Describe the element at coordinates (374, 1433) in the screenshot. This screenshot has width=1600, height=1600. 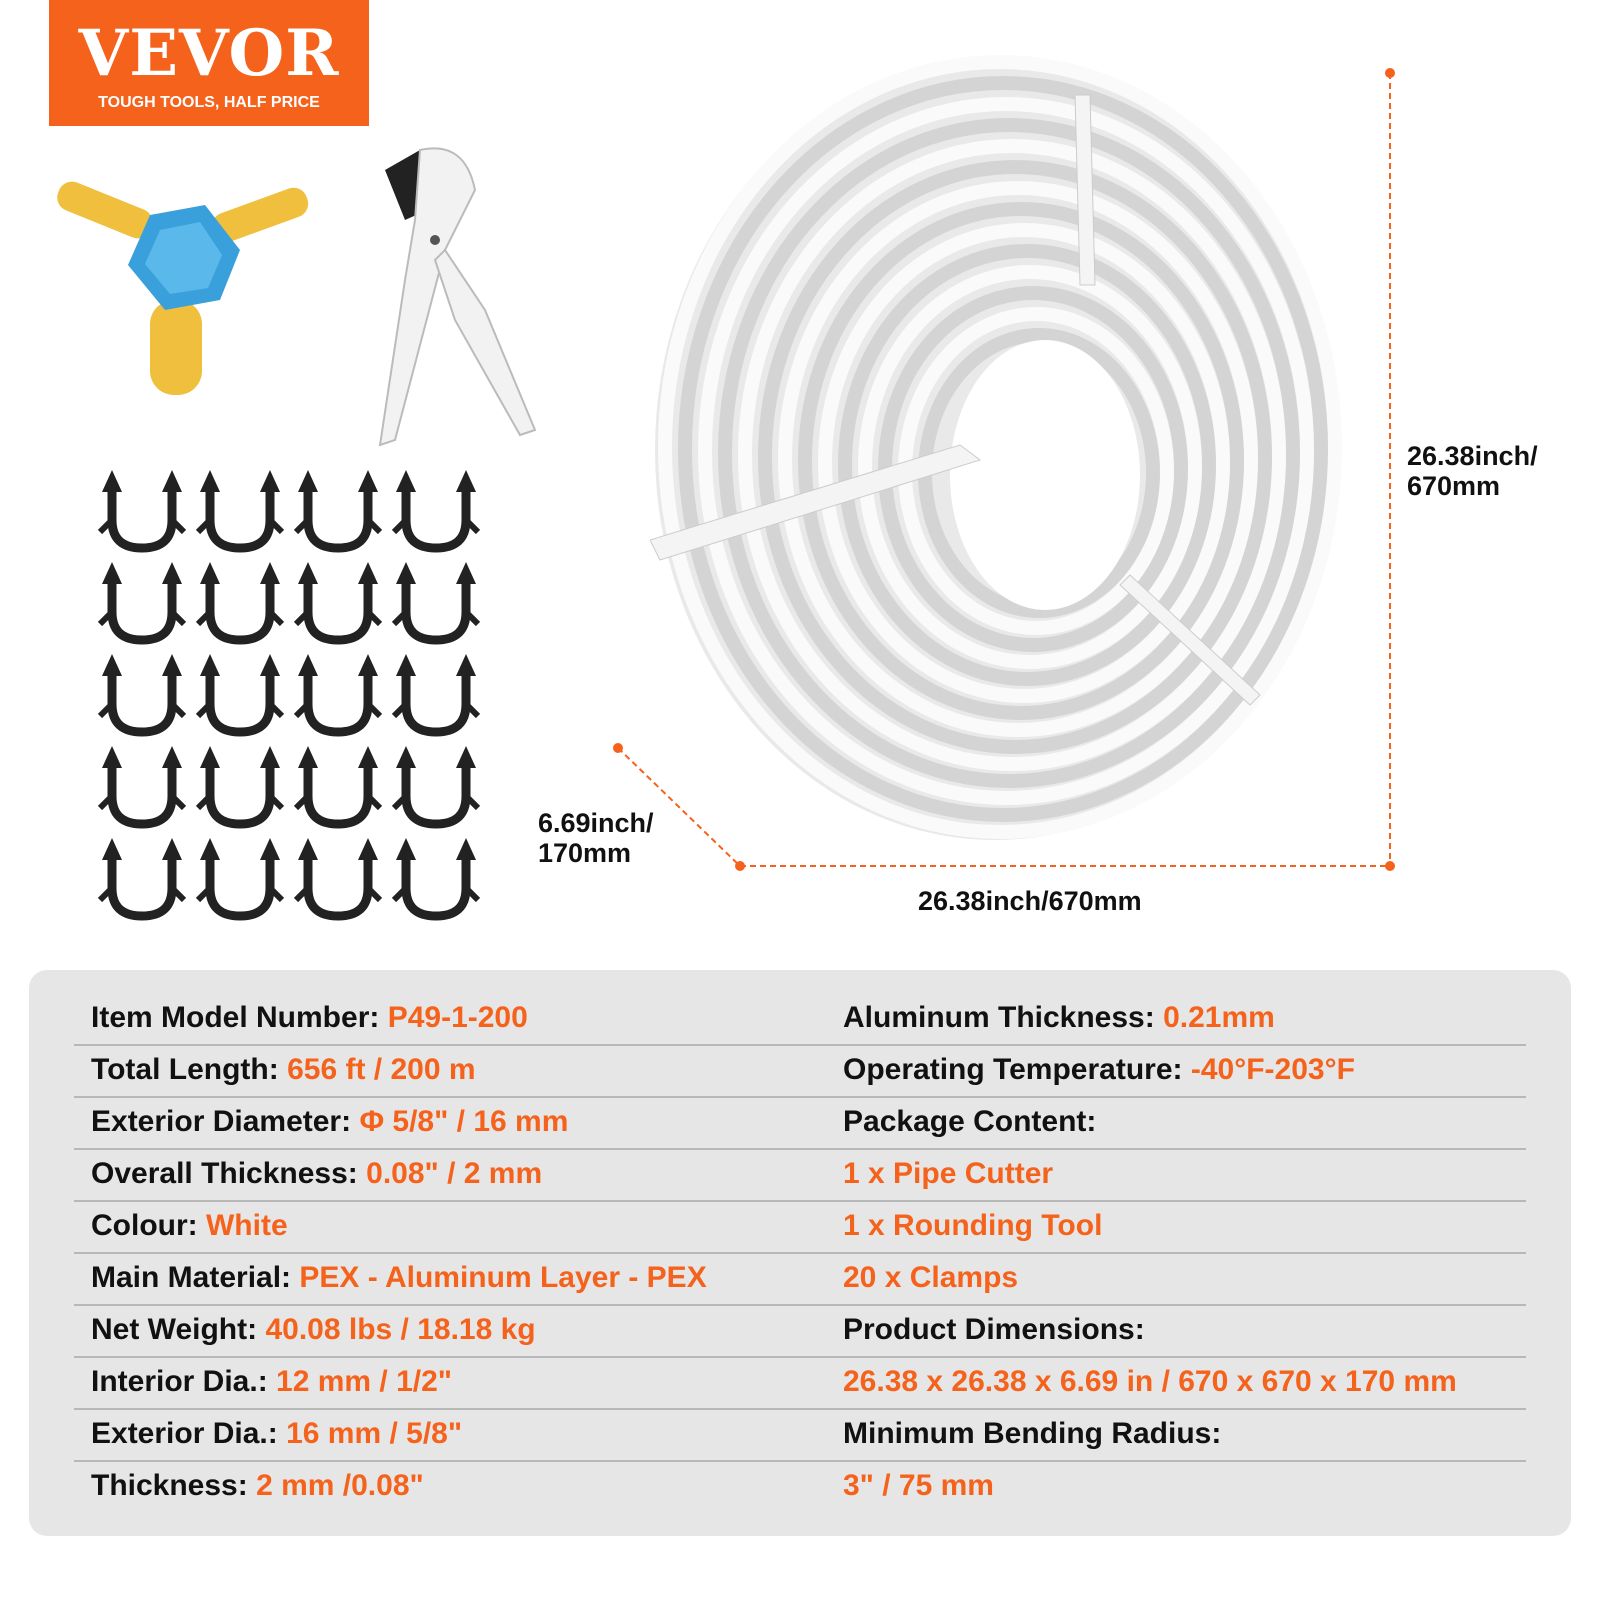
I see `spec-value: 16 mm / 5/8"` at that location.